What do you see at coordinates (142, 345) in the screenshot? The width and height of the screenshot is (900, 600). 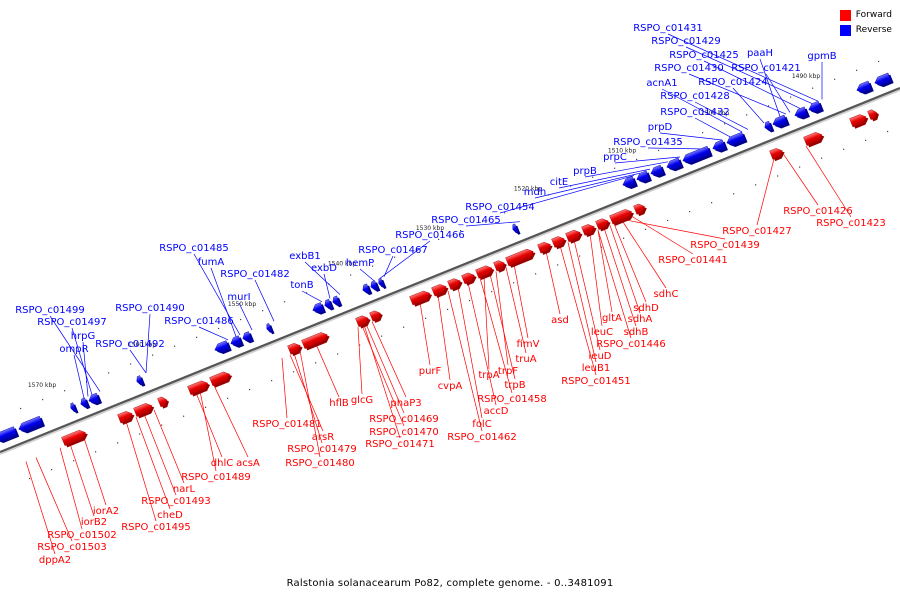 I see `scale-tick-label: 1560 kbp` at bounding box center [142, 345].